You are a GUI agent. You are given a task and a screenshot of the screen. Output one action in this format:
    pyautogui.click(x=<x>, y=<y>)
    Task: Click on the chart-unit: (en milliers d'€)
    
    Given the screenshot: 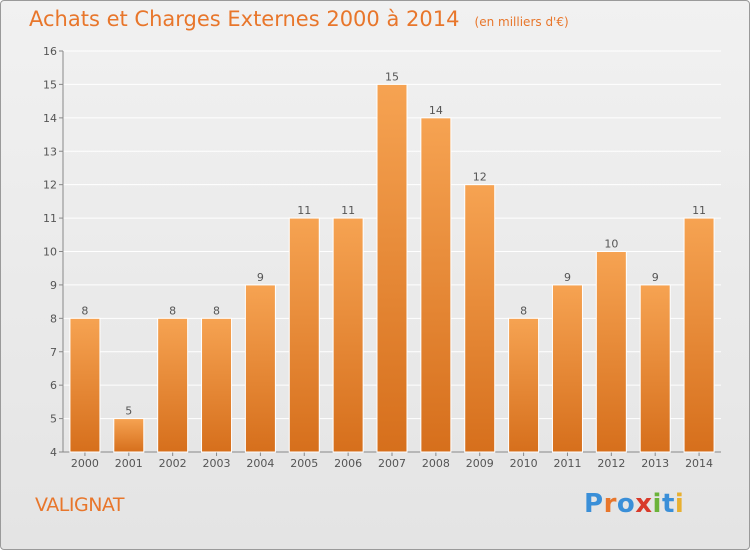 What is the action you would take?
    pyautogui.click(x=521, y=22)
    